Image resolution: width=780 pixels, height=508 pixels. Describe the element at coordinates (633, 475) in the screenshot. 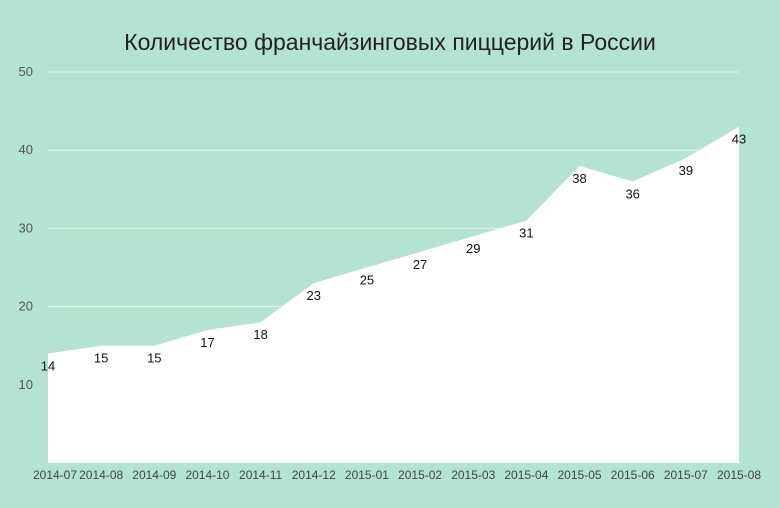

I see `x-tick-label: 2015-06` at that location.